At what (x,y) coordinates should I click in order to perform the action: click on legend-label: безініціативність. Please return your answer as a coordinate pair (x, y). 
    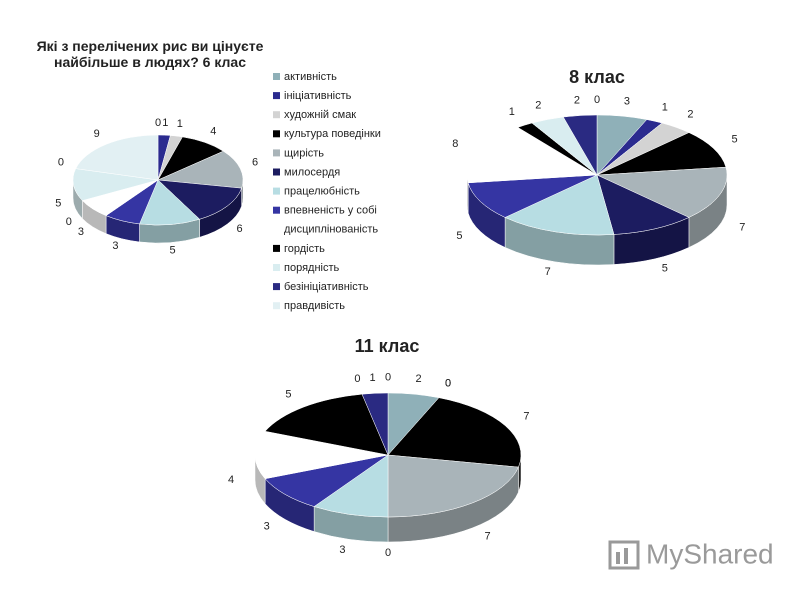
    Looking at the image, I should click on (326, 287).